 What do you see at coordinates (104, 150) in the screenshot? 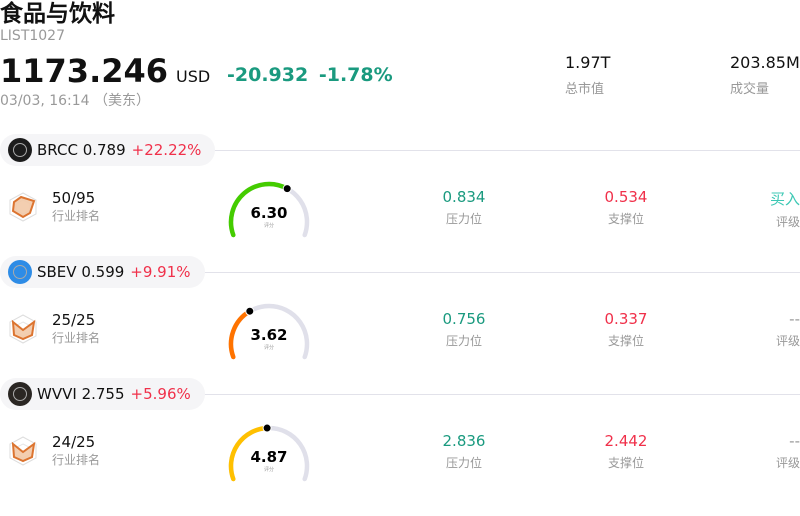
I see `stock-price: 0.789` at bounding box center [104, 150].